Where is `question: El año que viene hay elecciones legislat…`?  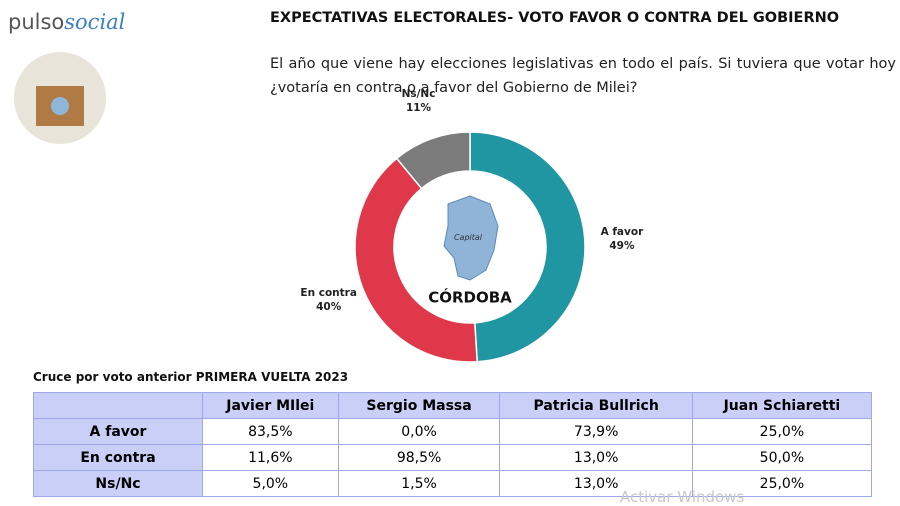
question: El año que viene hay elecciones legislat… is located at coordinates (583, 76).